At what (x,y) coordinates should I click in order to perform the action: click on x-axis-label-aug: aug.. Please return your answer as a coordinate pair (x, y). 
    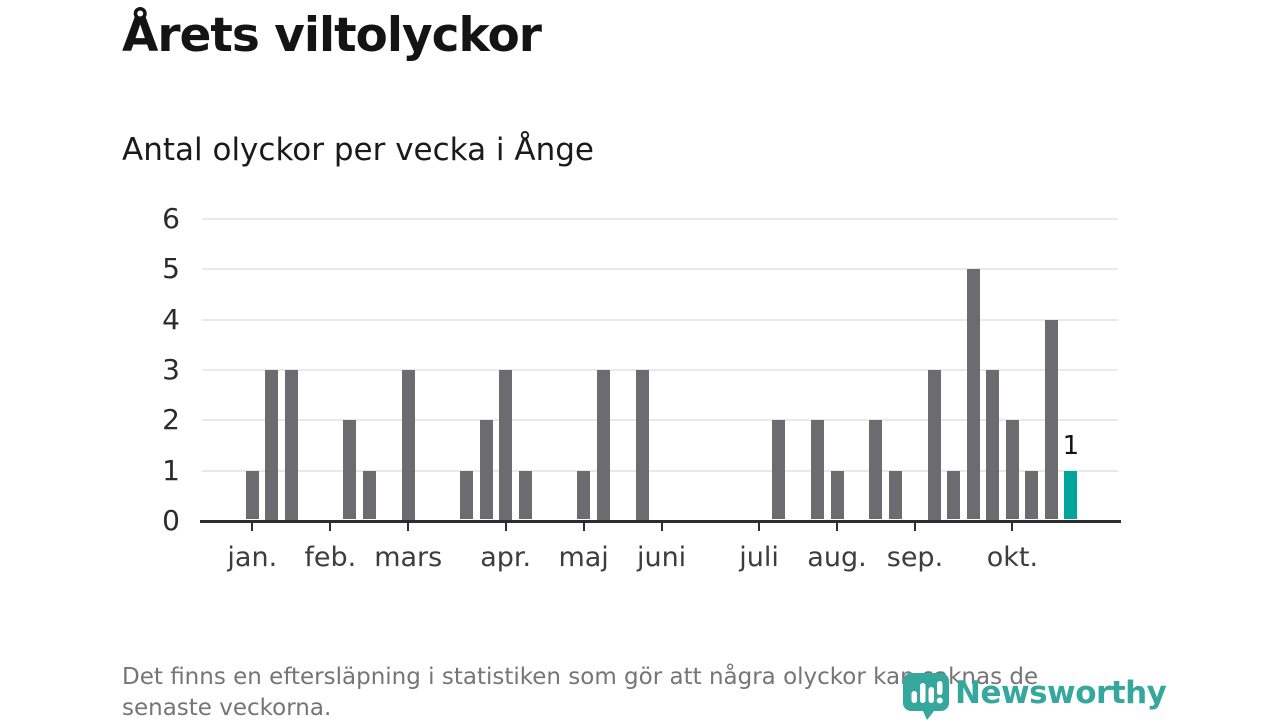
    Looking at the image, I should click on (837, 557).